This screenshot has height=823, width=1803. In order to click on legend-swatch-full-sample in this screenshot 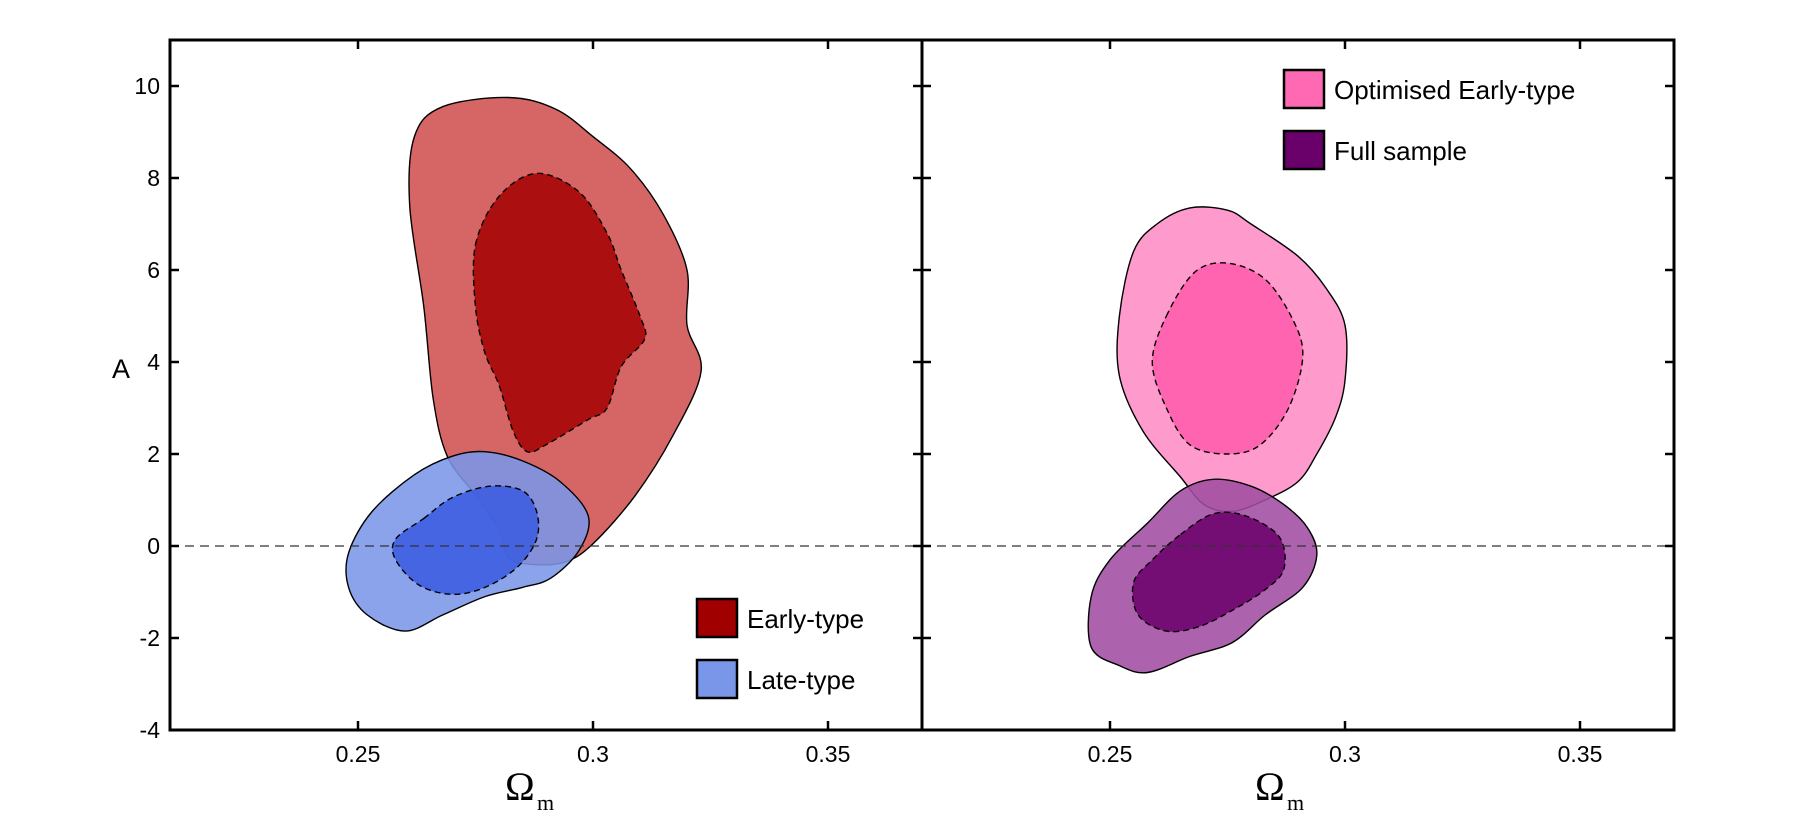, I will do `click(1304, 150)`.